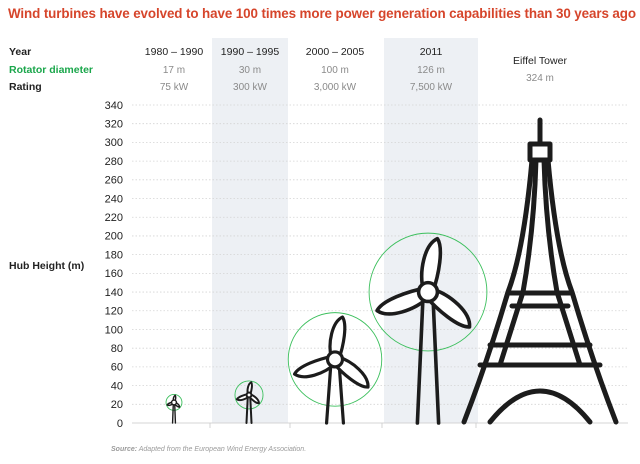  I want to click on column-period: 2000 – 2005, so click(335, 52).